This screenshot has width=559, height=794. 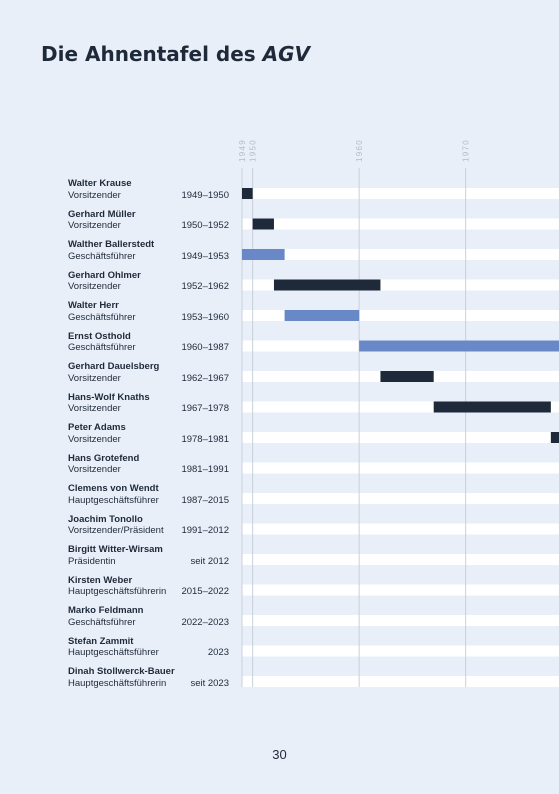 What do you see at coordinates (115, 549) in the screenshot?
I see `person-name: Birgitt Witter-Wirsam` at bounding box center [115, 549].